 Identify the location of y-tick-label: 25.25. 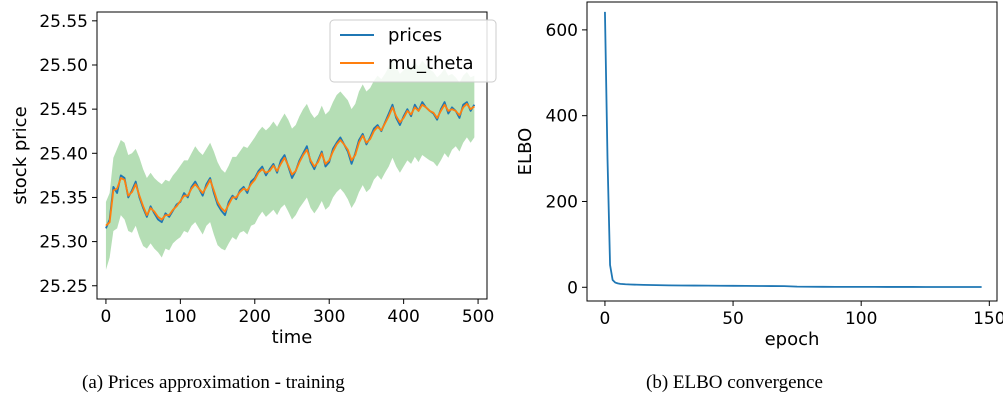
(63, 287).